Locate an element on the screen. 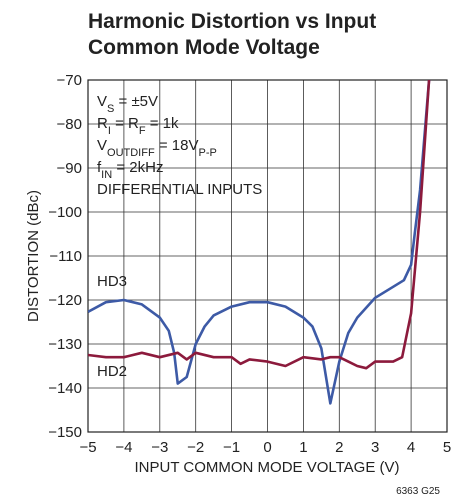 Image resolution: width=458 pixels, height=500 pixels. annotation-part: = 2kHz is located at coordinates (137, 167).